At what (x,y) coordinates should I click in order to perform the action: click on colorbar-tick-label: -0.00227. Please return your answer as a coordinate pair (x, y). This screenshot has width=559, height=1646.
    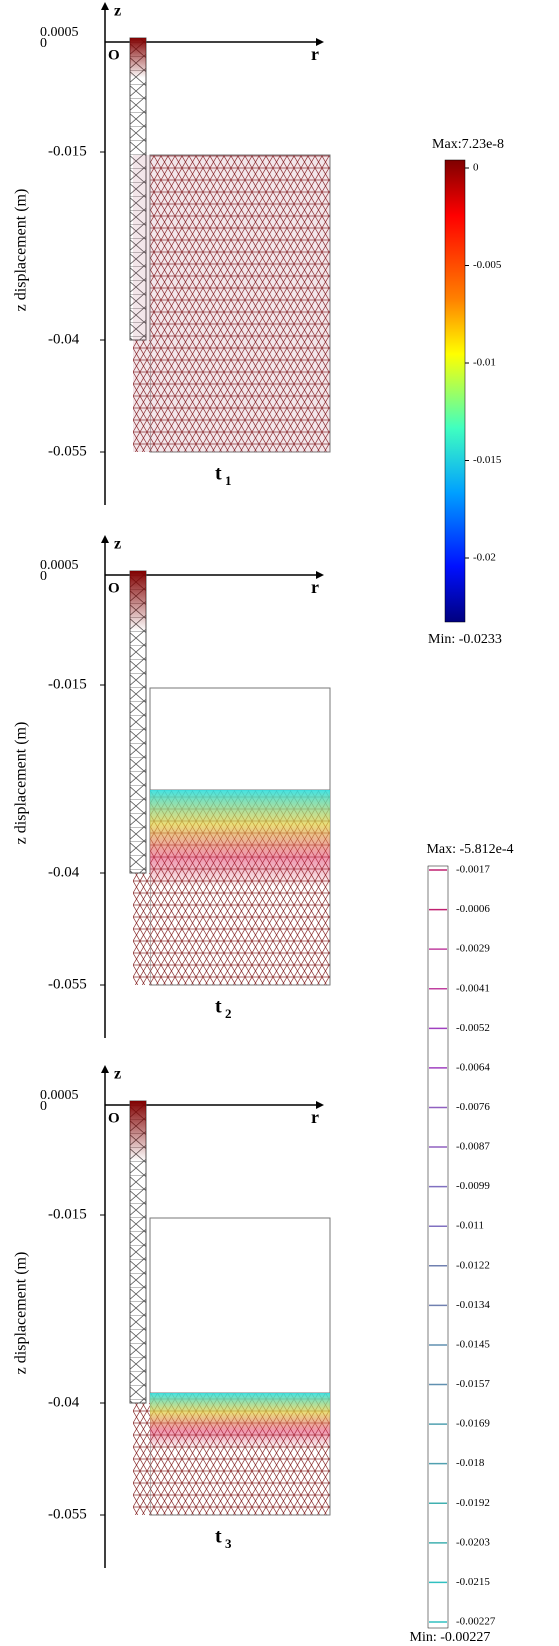
    Looking at the image, I should click on (476, 1622).